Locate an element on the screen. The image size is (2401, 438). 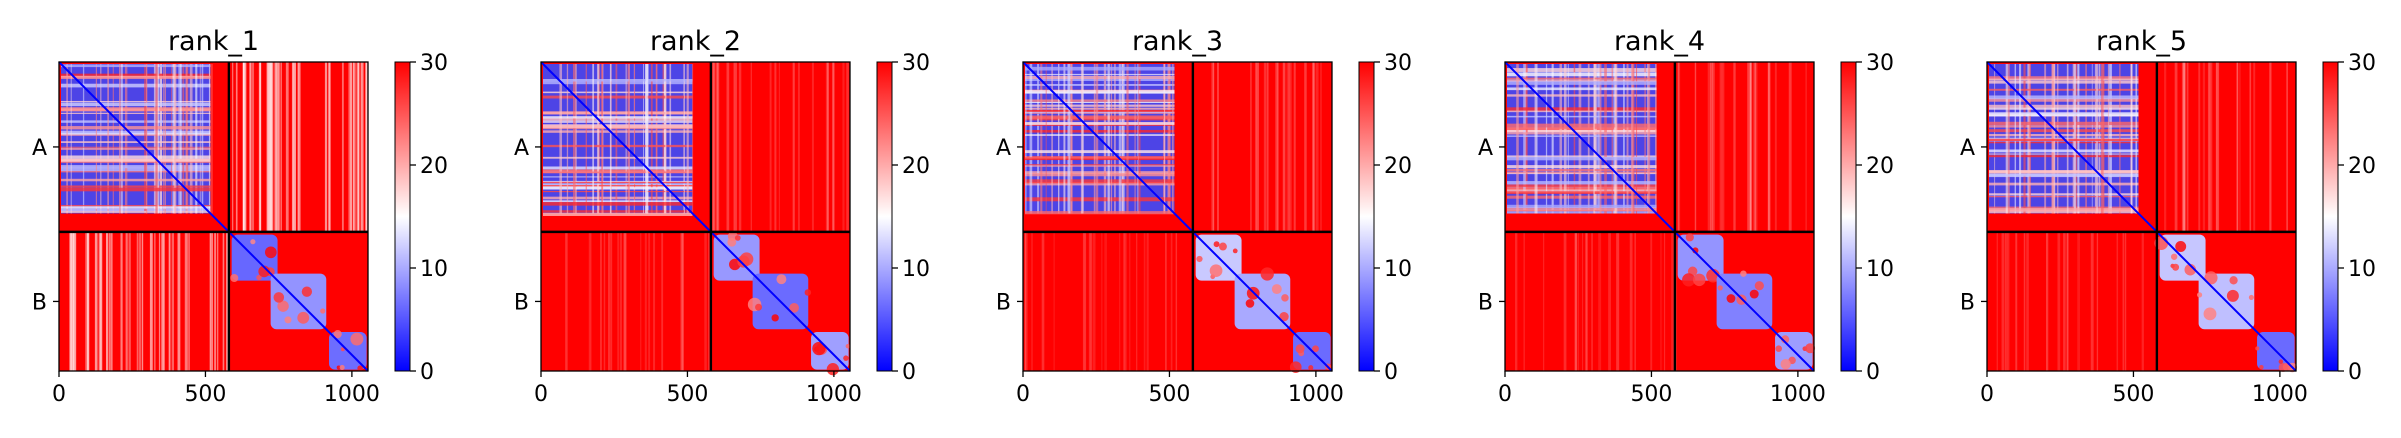
axes-frame is located at coordinates (1177, 216).